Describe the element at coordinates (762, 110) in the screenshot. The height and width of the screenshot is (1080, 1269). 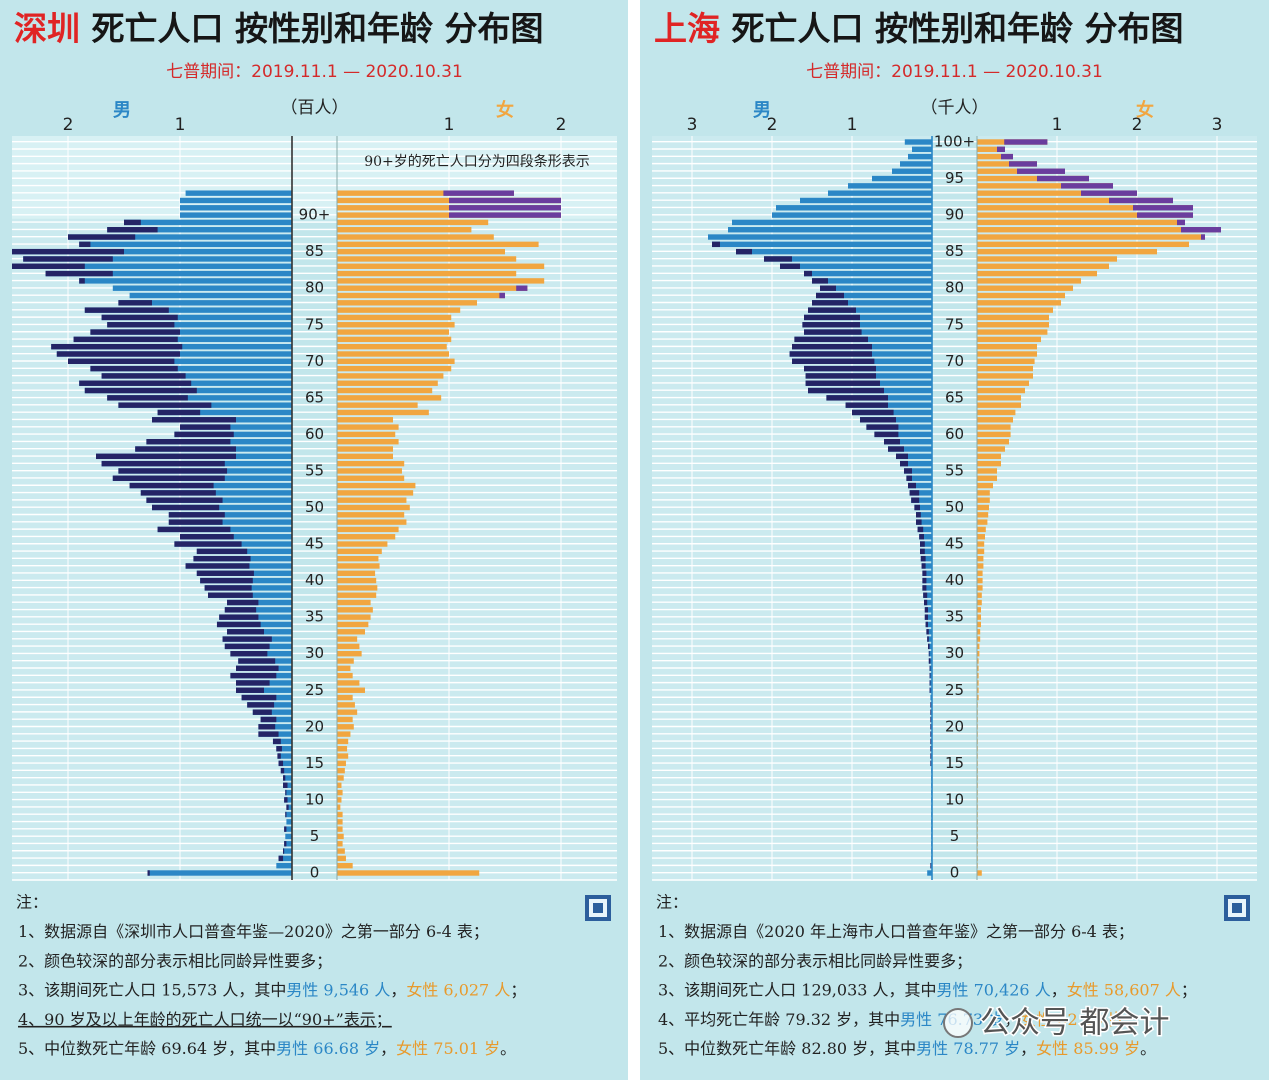
I see `legend-male: 男` at that location.